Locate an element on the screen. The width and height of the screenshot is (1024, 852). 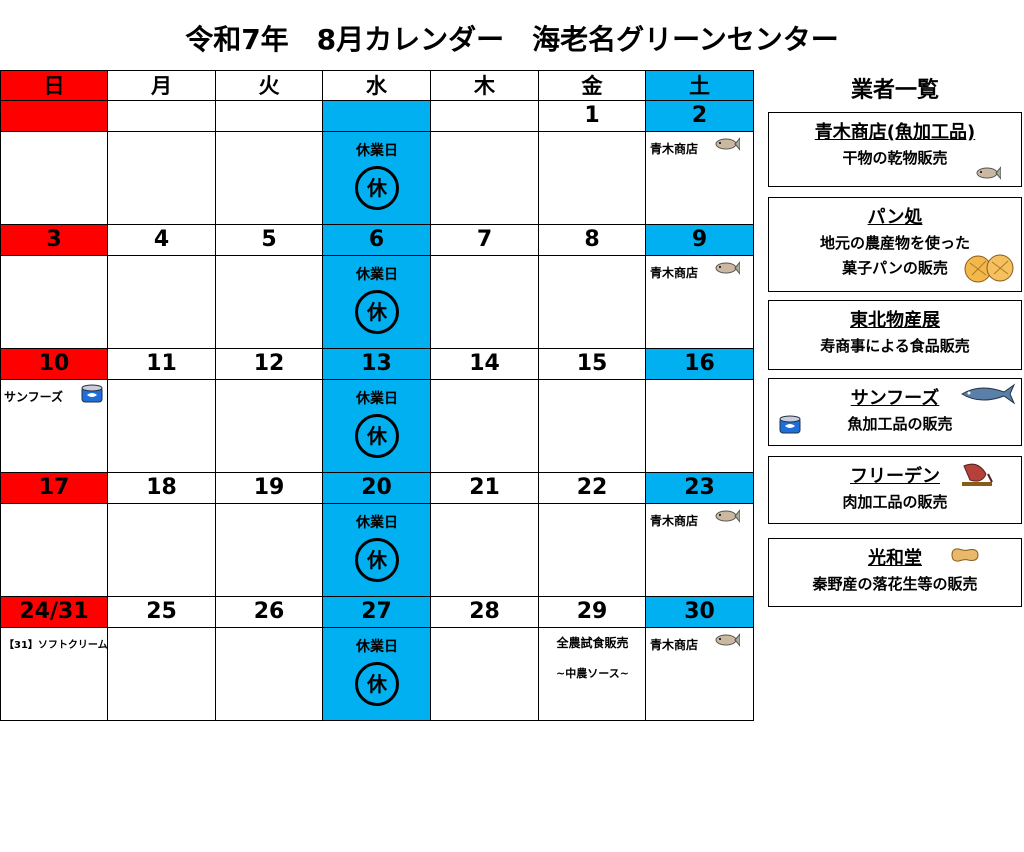
vendor-name: パン処 is located at coordinates (895, 217).